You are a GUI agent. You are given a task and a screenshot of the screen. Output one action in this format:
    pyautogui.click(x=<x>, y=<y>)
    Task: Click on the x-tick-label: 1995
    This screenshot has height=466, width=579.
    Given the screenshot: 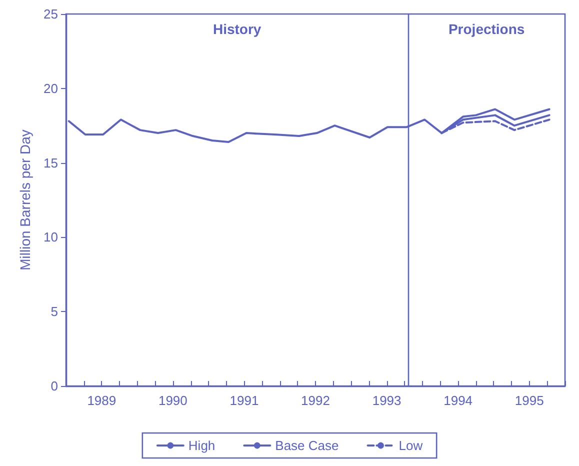 What is the action you would take?
    pyautogui.click(x=529, y=400)
    